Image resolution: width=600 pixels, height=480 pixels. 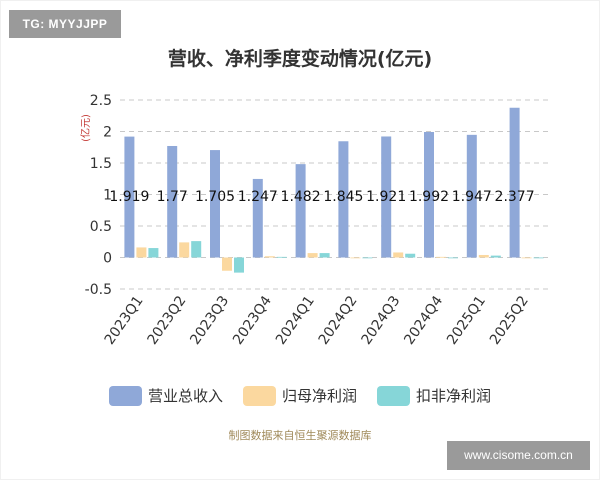 I want to click on legend: 营业总收入 归母净利润 扣非净利润, so click(x=300, y=395).